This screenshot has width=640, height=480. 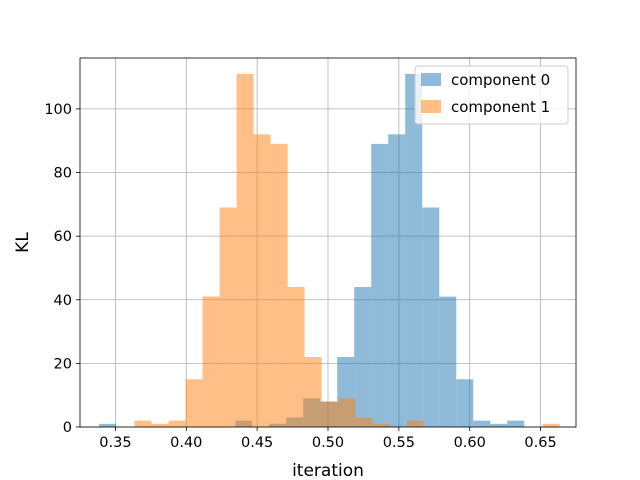 What do you see at coordinates (257, 443) in the screenshot?
I see `x-tick-label: 0.45` at bounding box center [257, 443].